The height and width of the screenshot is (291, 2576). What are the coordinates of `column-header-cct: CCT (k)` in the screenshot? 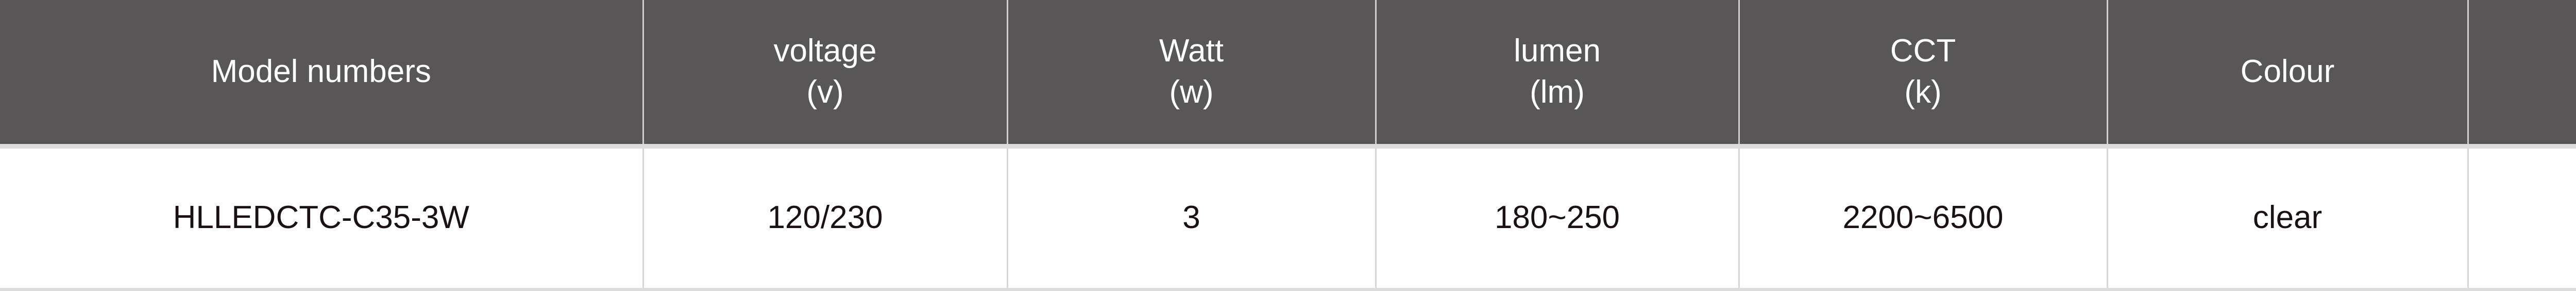 It's located at (1923, 74).